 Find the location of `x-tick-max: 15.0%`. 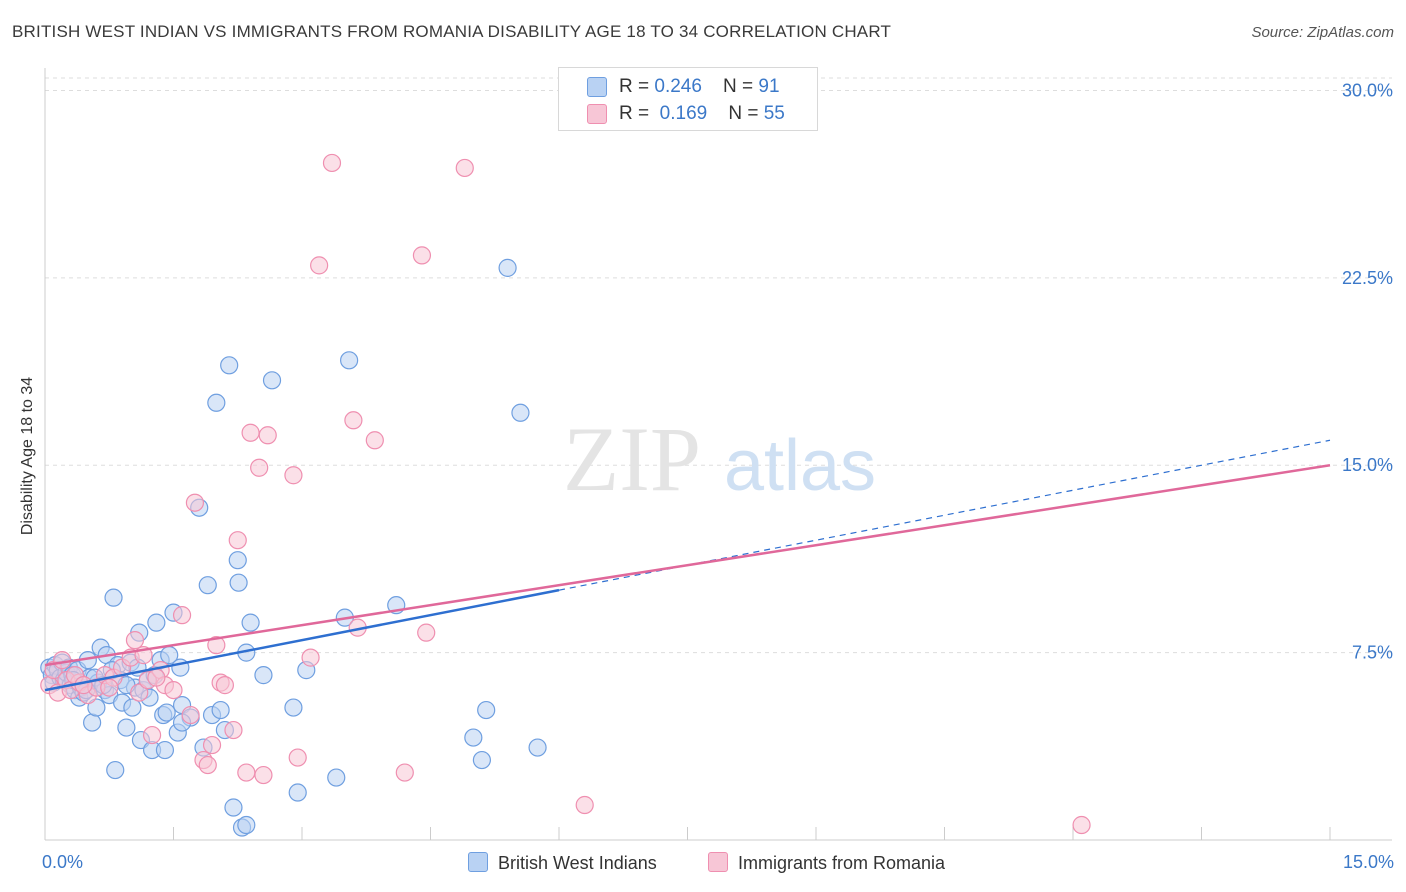

x-tick-max: 15.0% is located at coordinates (1368, 862).